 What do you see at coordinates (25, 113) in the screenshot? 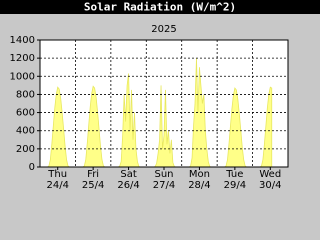
I see `y-tick-label: 600` at bounding box center [25, 113].